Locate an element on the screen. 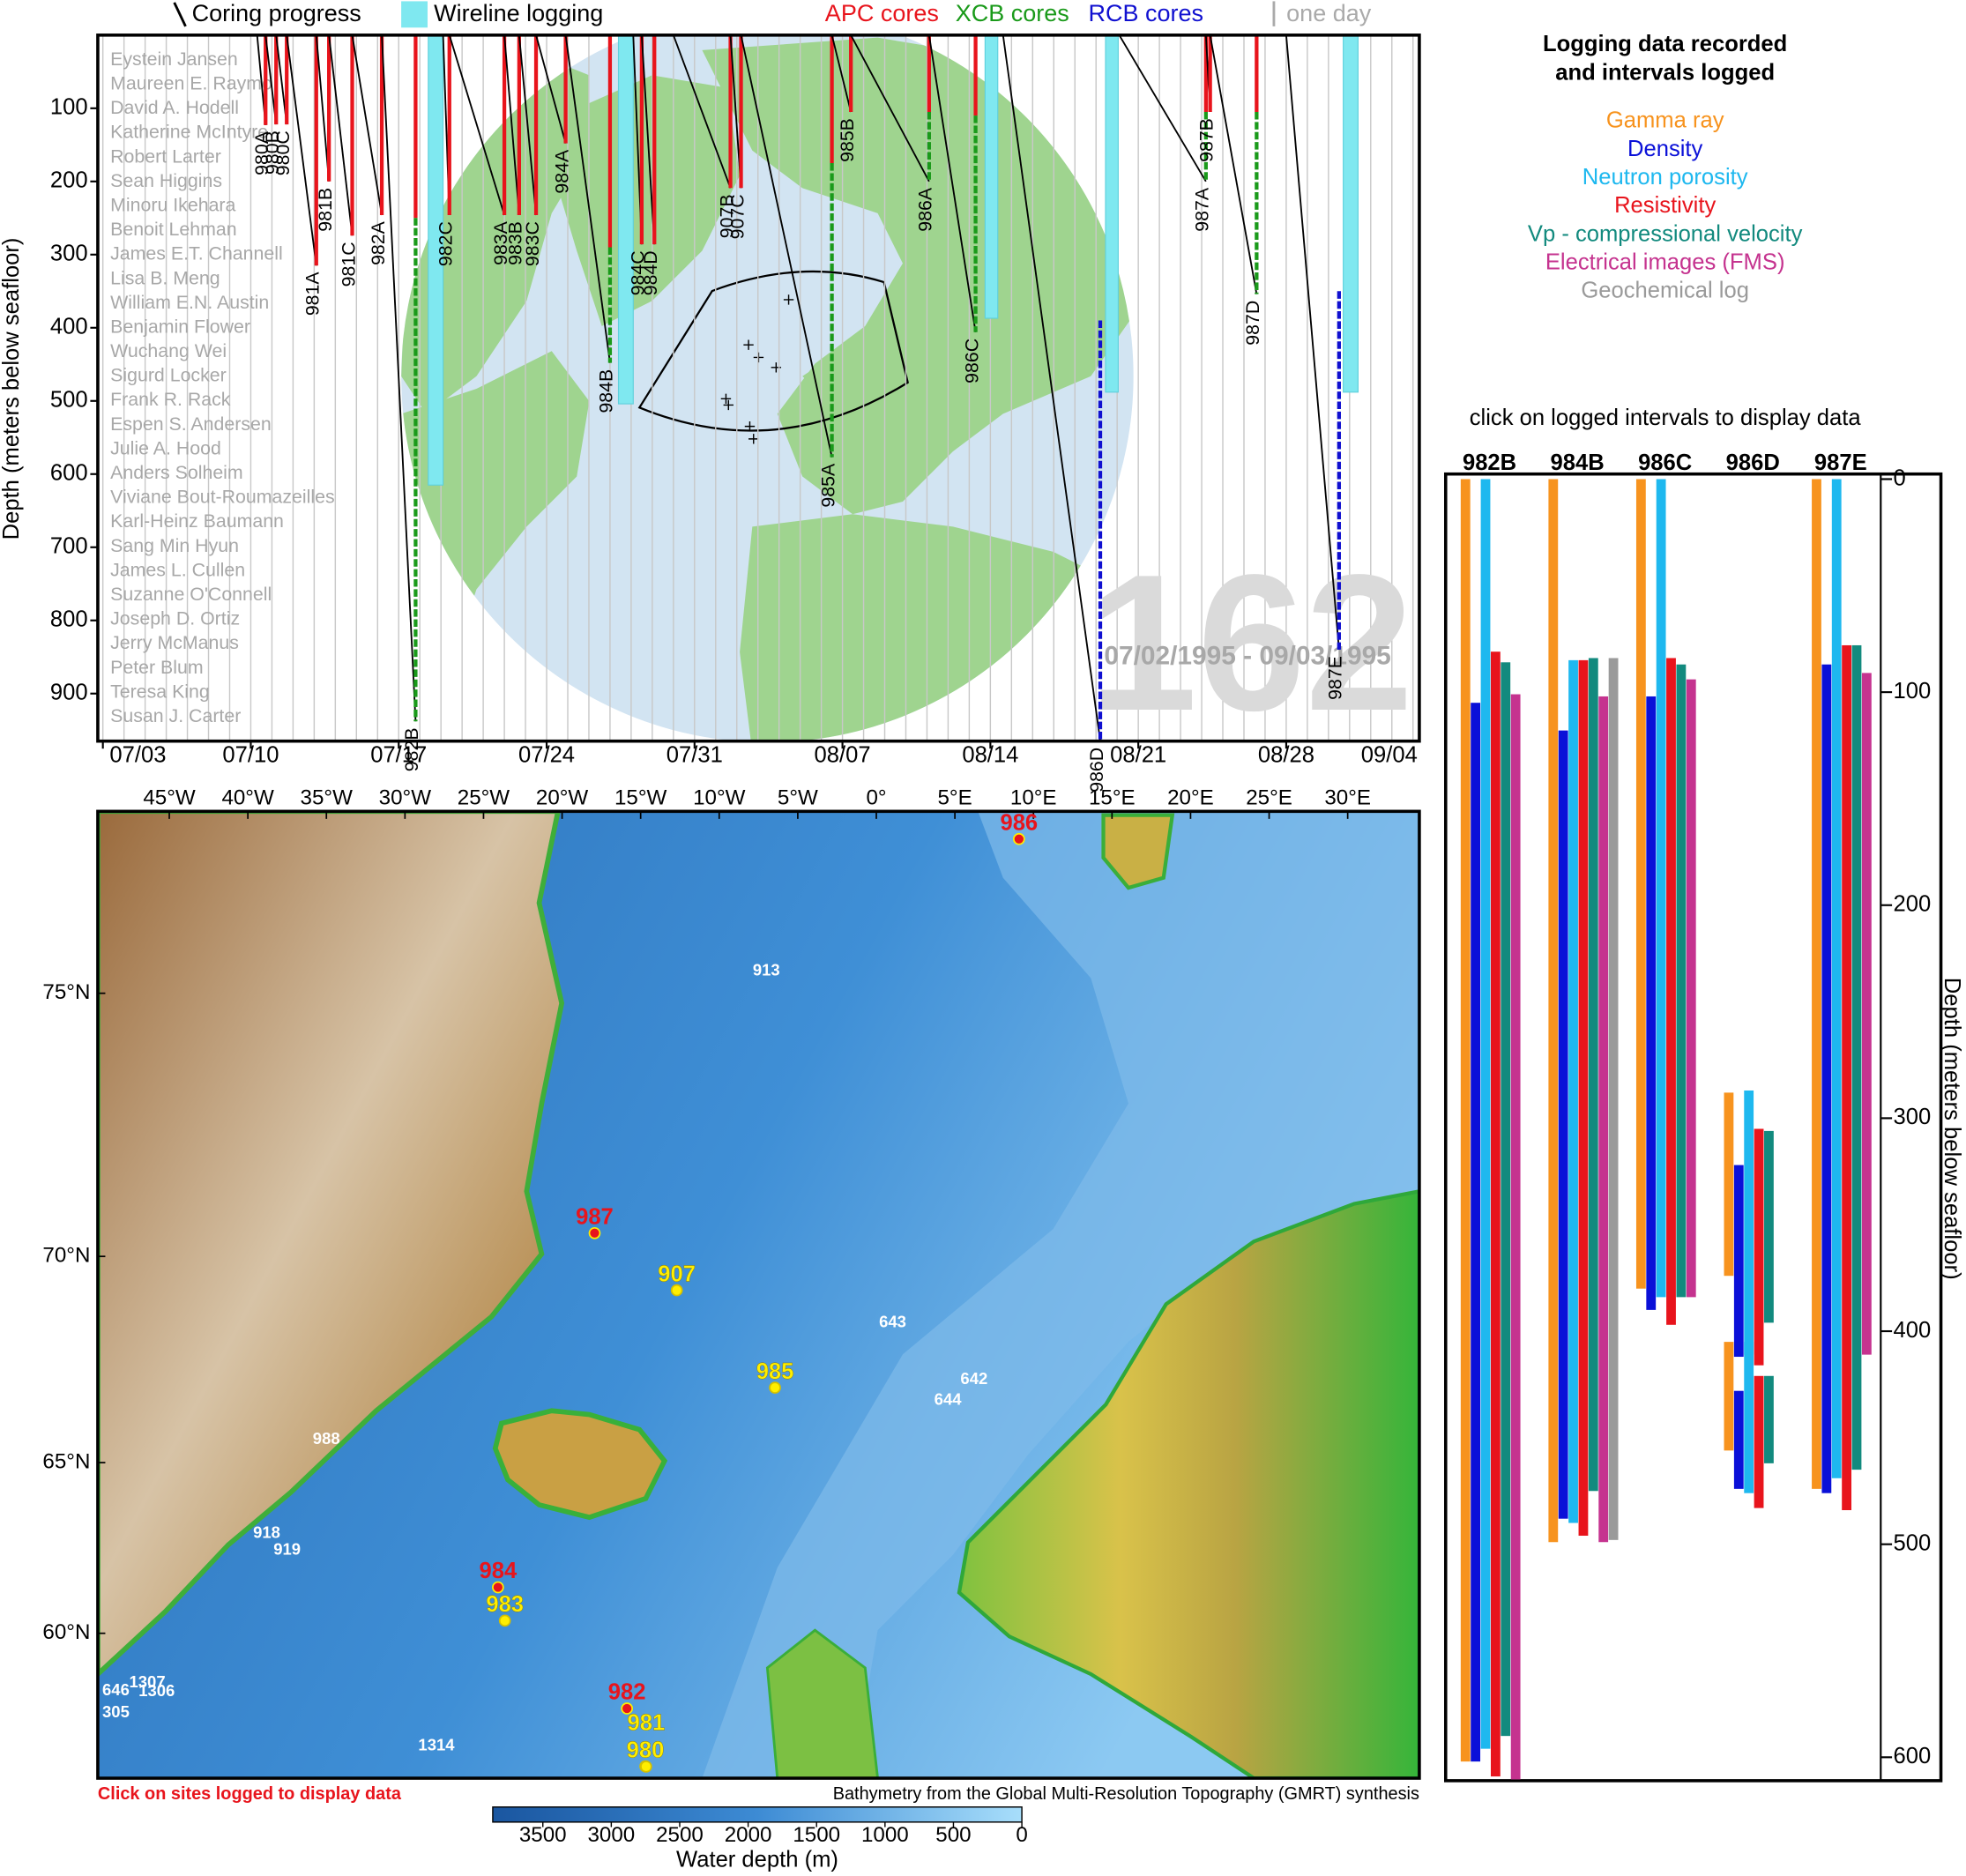  scandinavia is located at coordinates (1188, 1484).